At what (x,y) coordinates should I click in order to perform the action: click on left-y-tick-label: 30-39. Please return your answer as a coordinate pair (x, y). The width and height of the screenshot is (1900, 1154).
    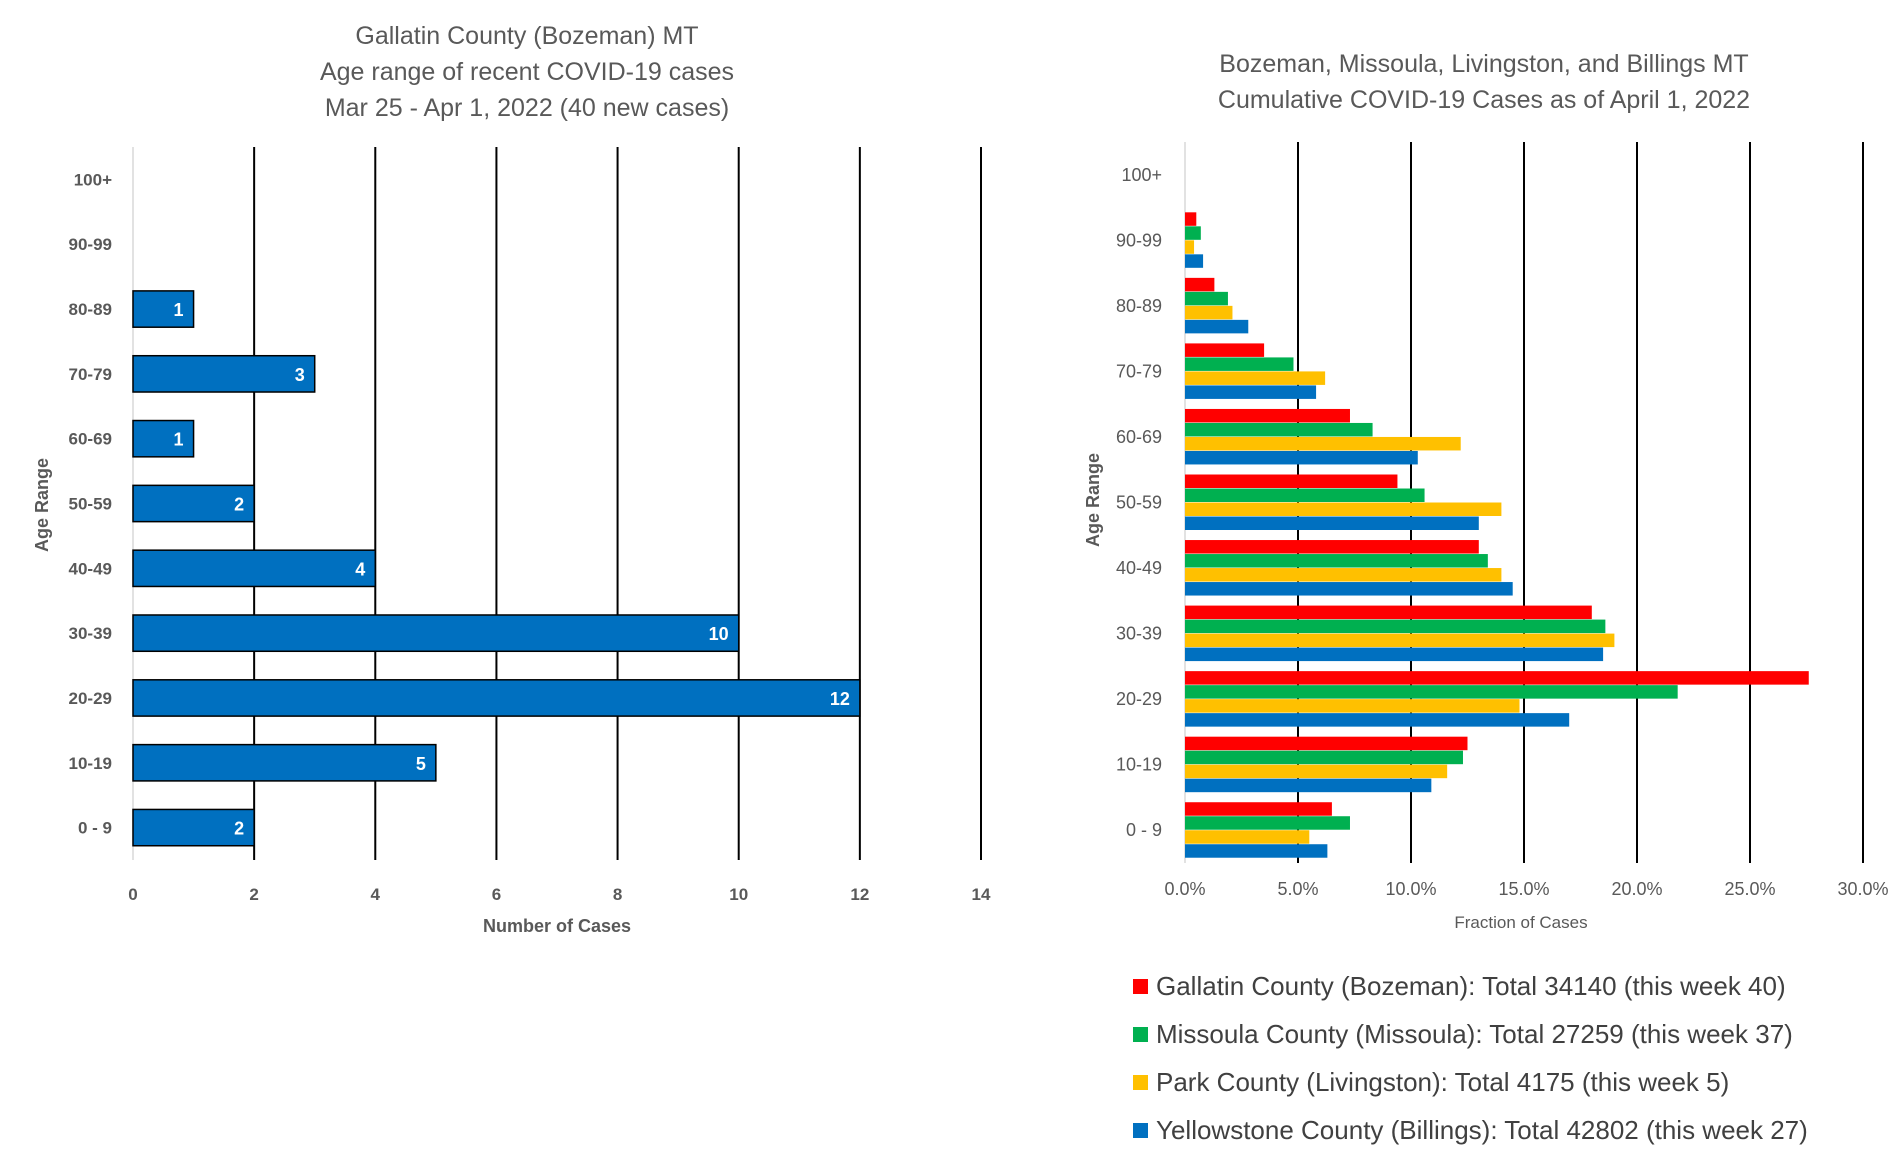
    Looking at the image, I should click on (90, 633).